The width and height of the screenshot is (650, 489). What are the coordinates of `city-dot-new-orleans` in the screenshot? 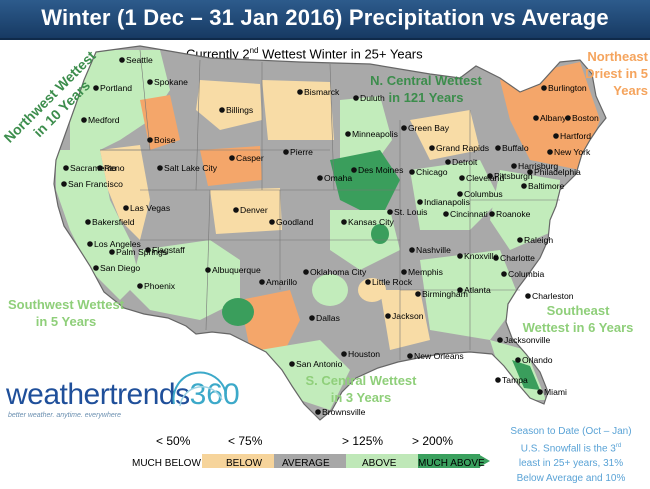 It's located at (410, 356).